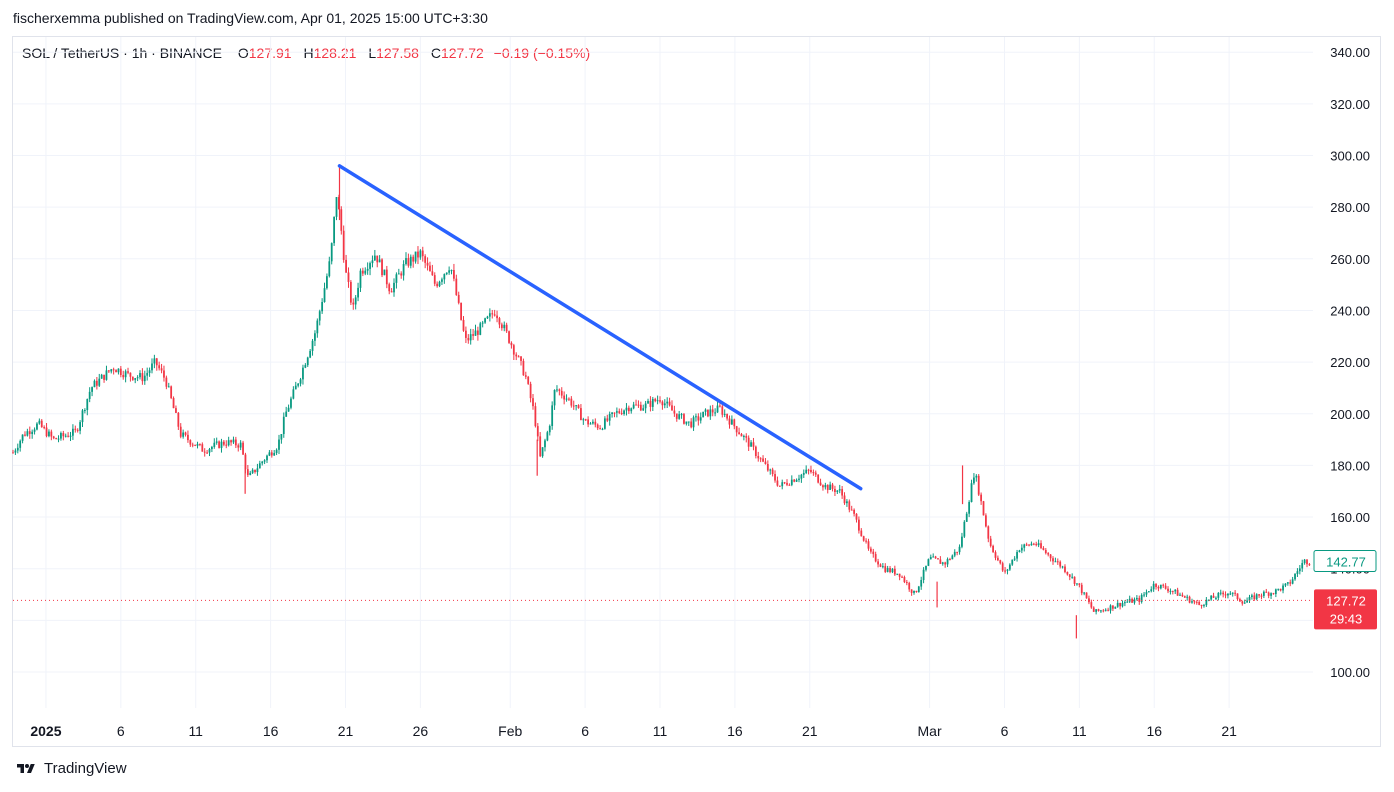  What do you see at coordinates (122, 53) in the screenshot?
I see `symbol-label: SOL / TetherUS · 1h · BINANCE` at bounding box center [122, 53].